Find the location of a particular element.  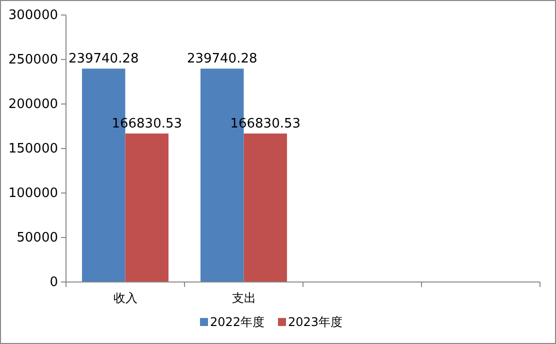

y-tick-label: 200000 is located at coordinates (33, 104).